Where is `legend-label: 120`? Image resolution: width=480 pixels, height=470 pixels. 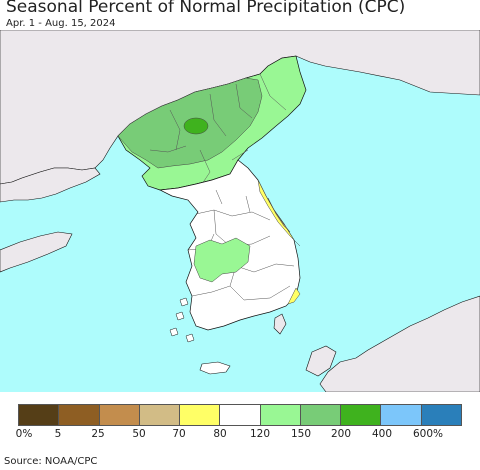 legend-label: 120 is located at coordinates (260, 434).